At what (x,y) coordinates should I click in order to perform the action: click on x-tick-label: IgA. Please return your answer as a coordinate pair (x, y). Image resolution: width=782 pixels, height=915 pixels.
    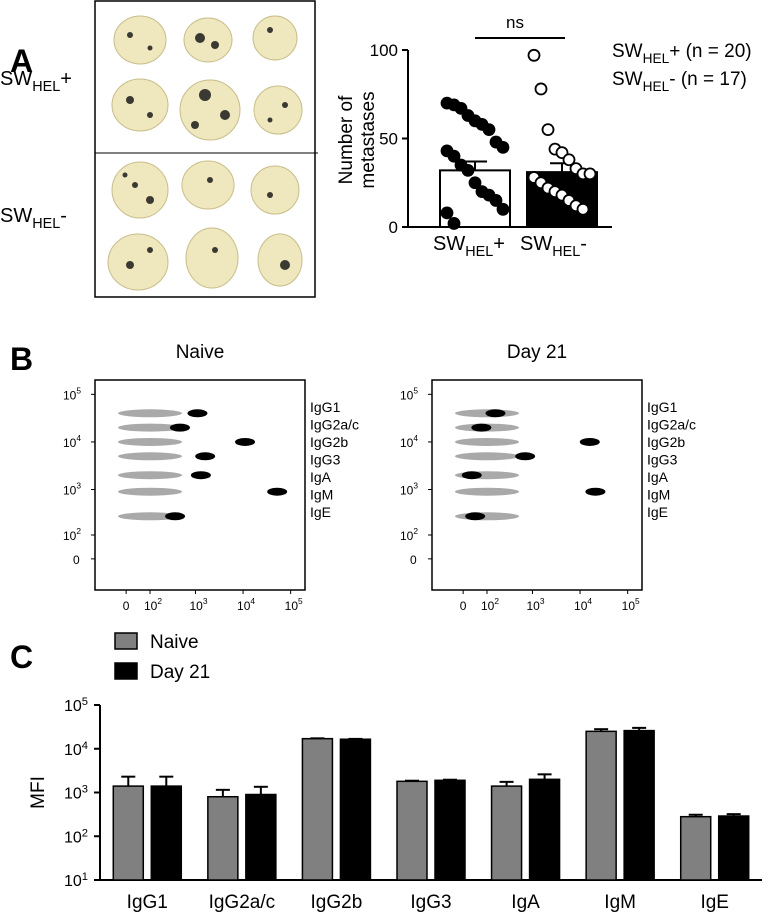
    Looking at the image, I should click on (525, 902).